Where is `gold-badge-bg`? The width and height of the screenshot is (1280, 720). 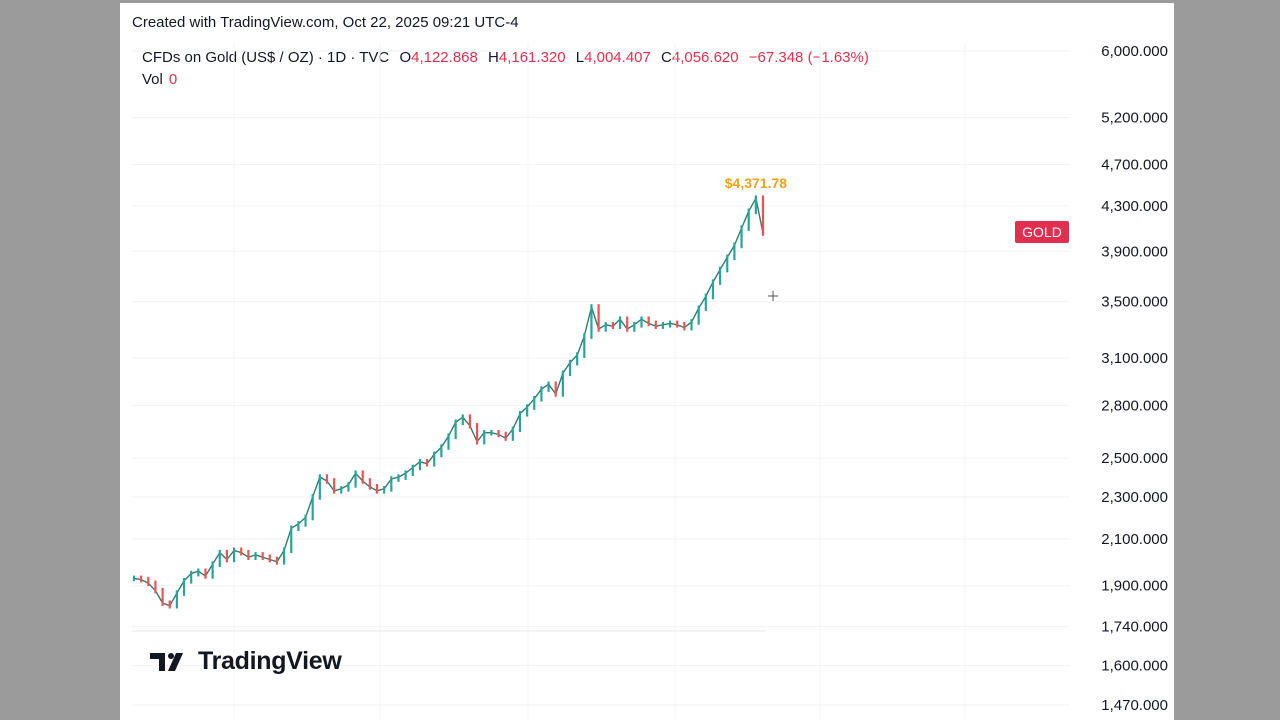
gold-badge-bg is located at coordinates (1042, 232).